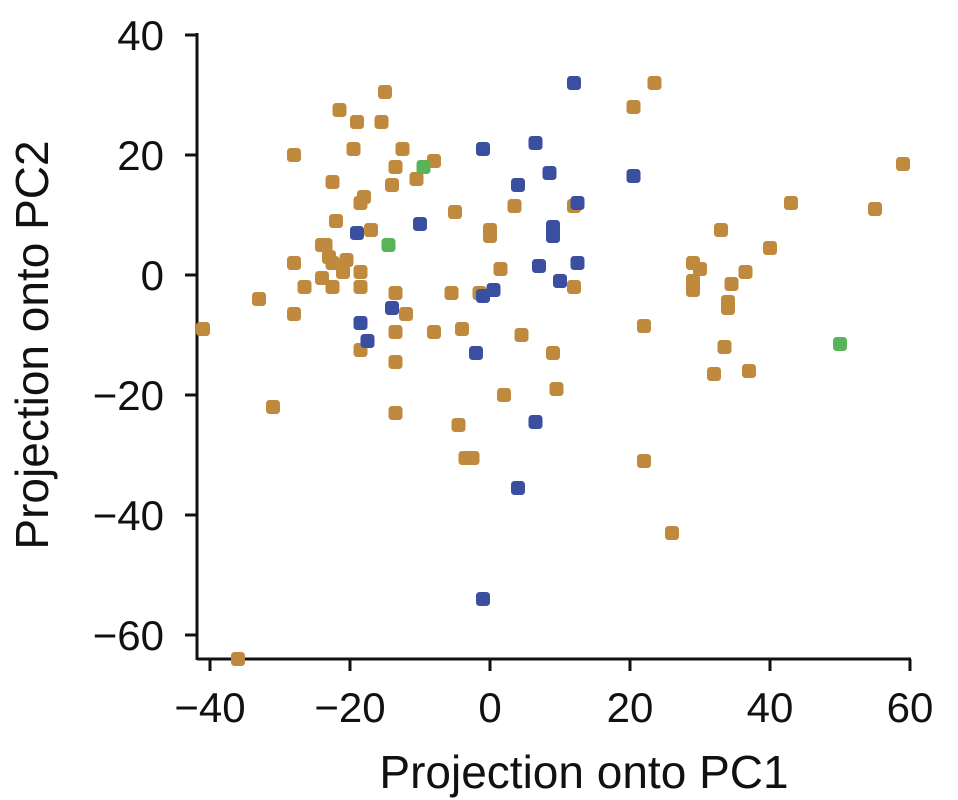  I want to click on x-tick-label: 0, so click(489, 707).